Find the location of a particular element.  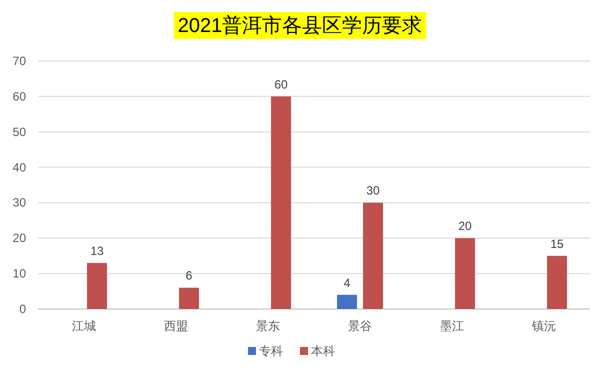

legend-label: 专科 is located at coordinates (271, 351).